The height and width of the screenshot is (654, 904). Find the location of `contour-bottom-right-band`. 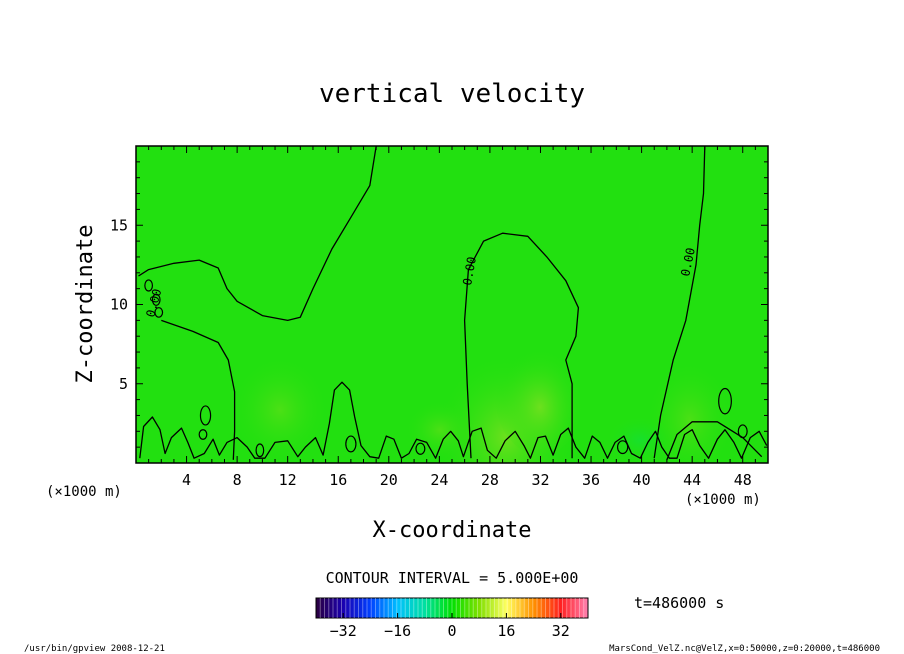

contour-bottom-right-band is located at coordinates (714, 441).